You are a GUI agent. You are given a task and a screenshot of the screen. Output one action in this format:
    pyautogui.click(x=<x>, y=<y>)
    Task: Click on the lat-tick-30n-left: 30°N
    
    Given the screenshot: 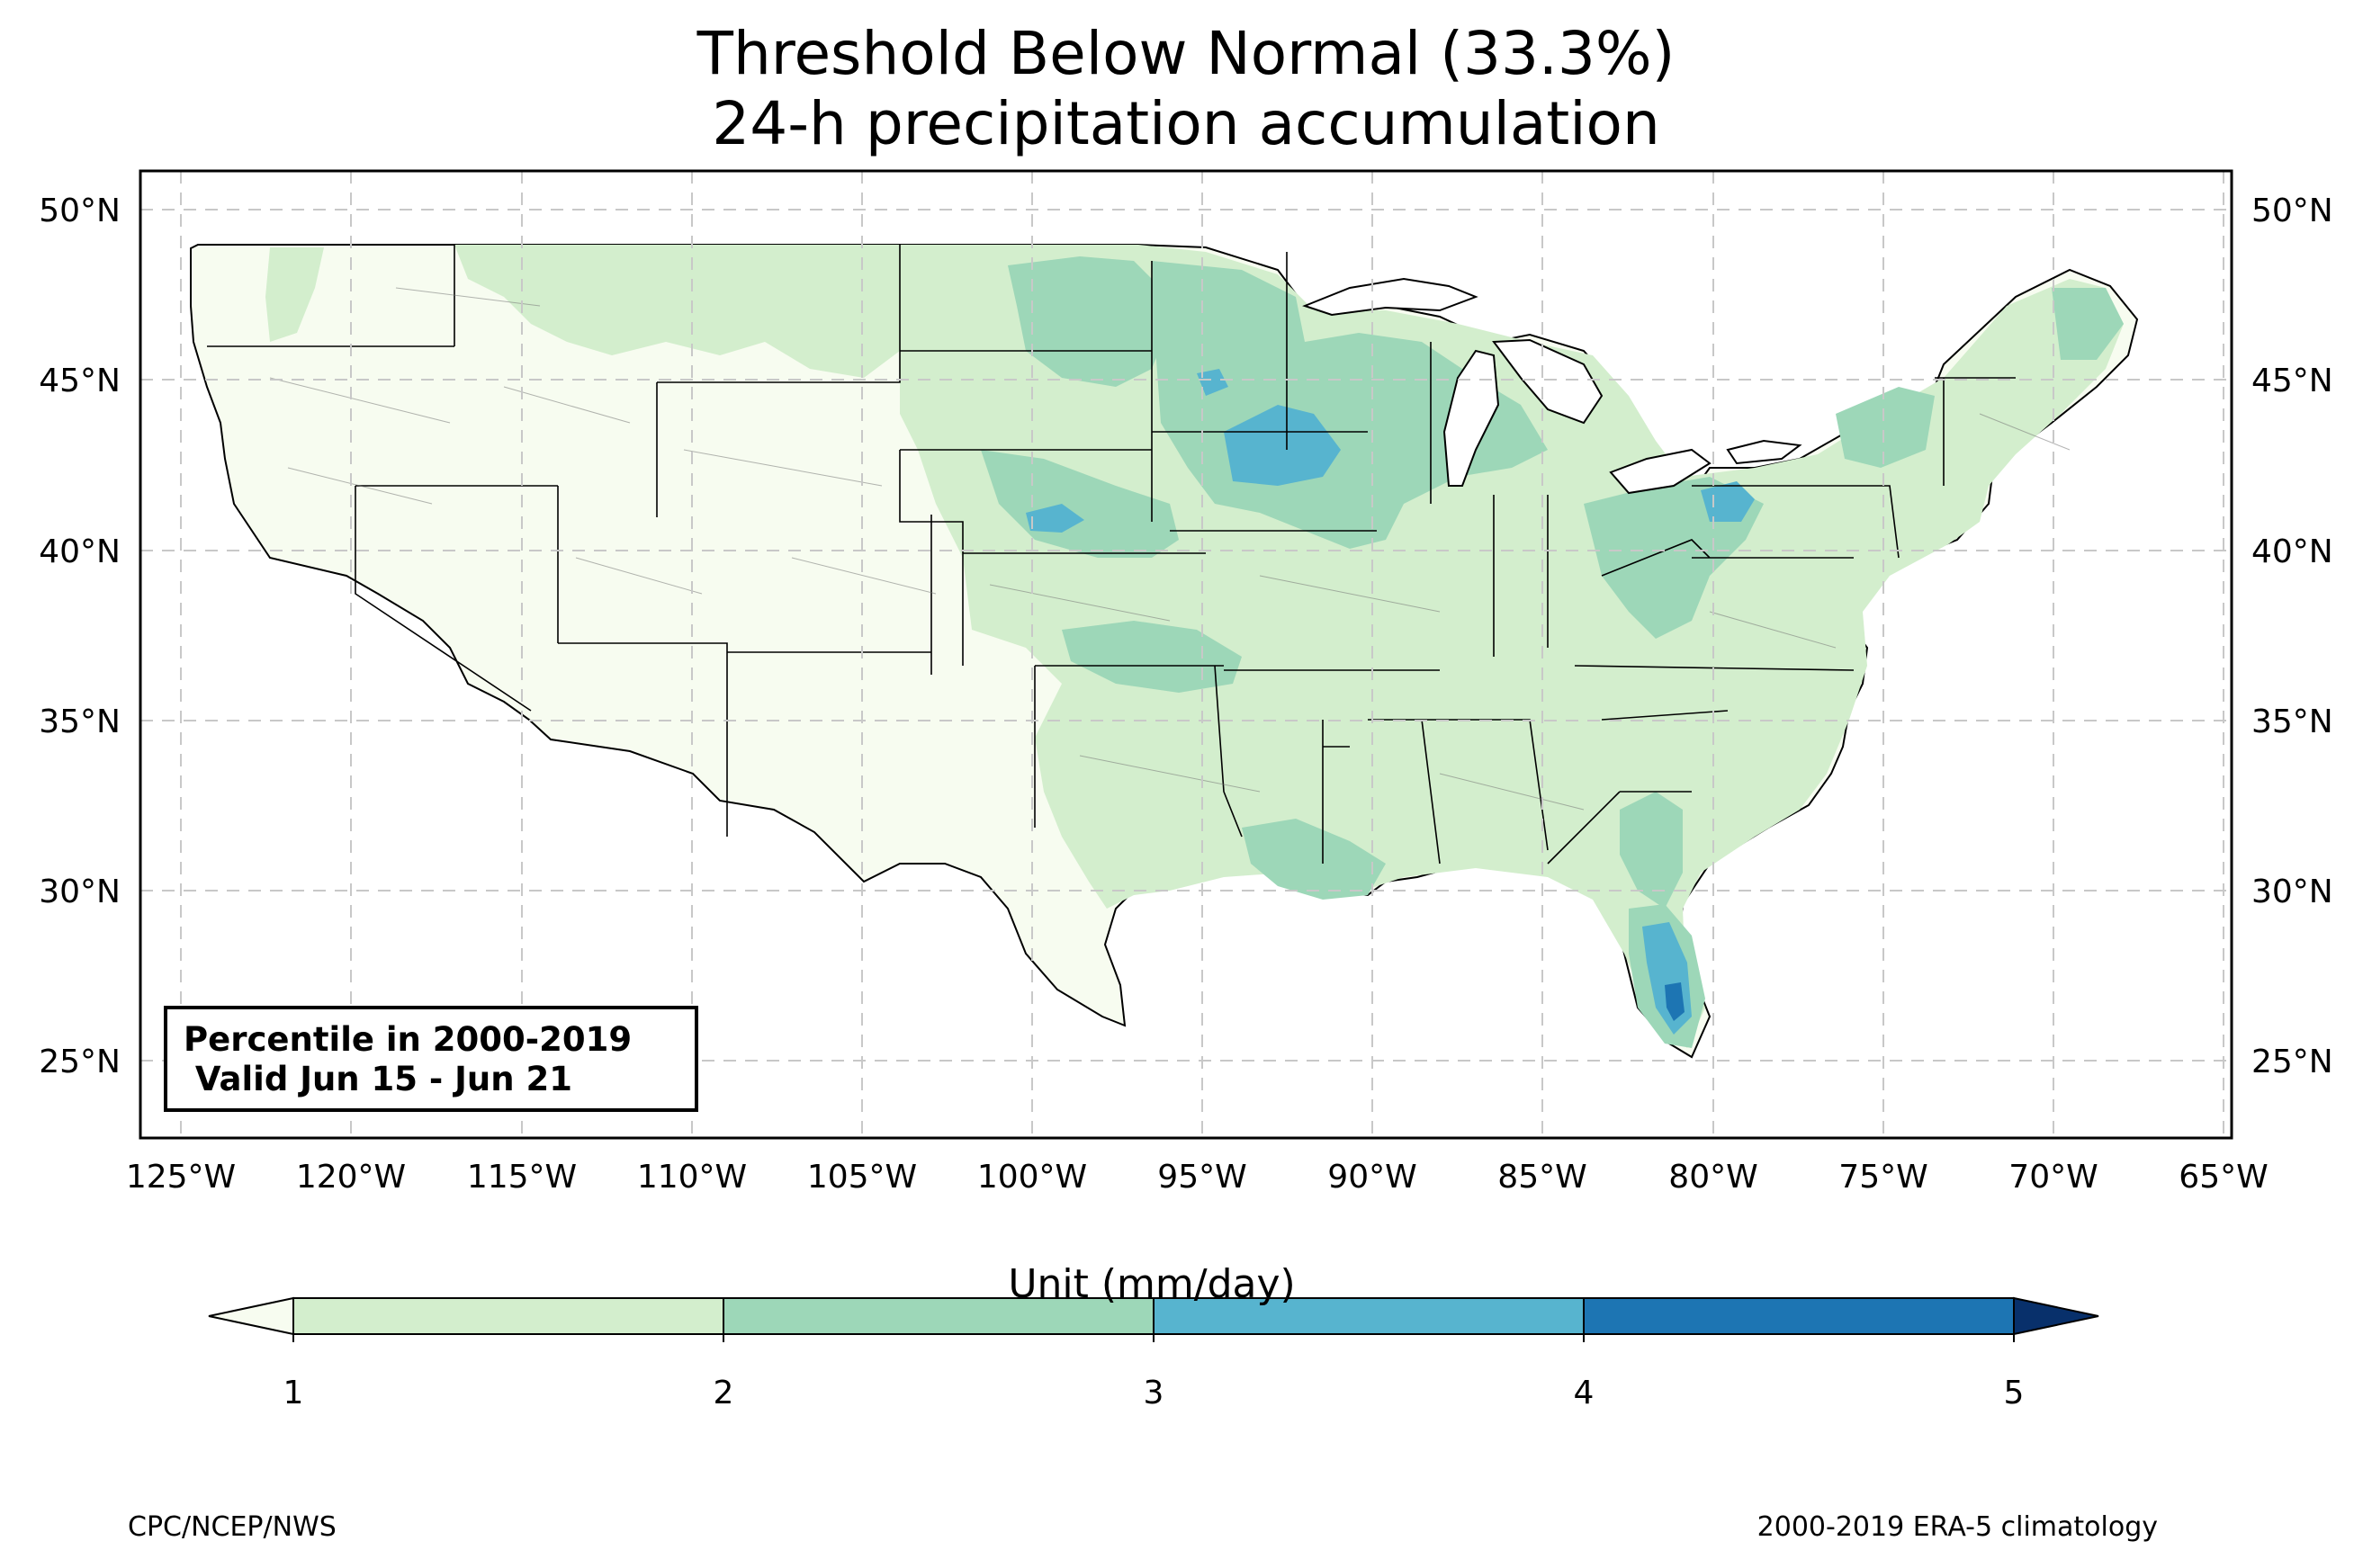 What is the action you would take?
    pyautogui.click(x=80, y=892)
    